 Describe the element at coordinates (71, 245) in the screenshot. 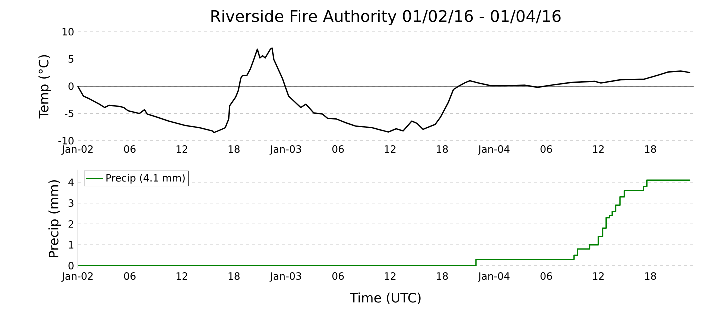

I see `y-tick-label: 1` at that location.